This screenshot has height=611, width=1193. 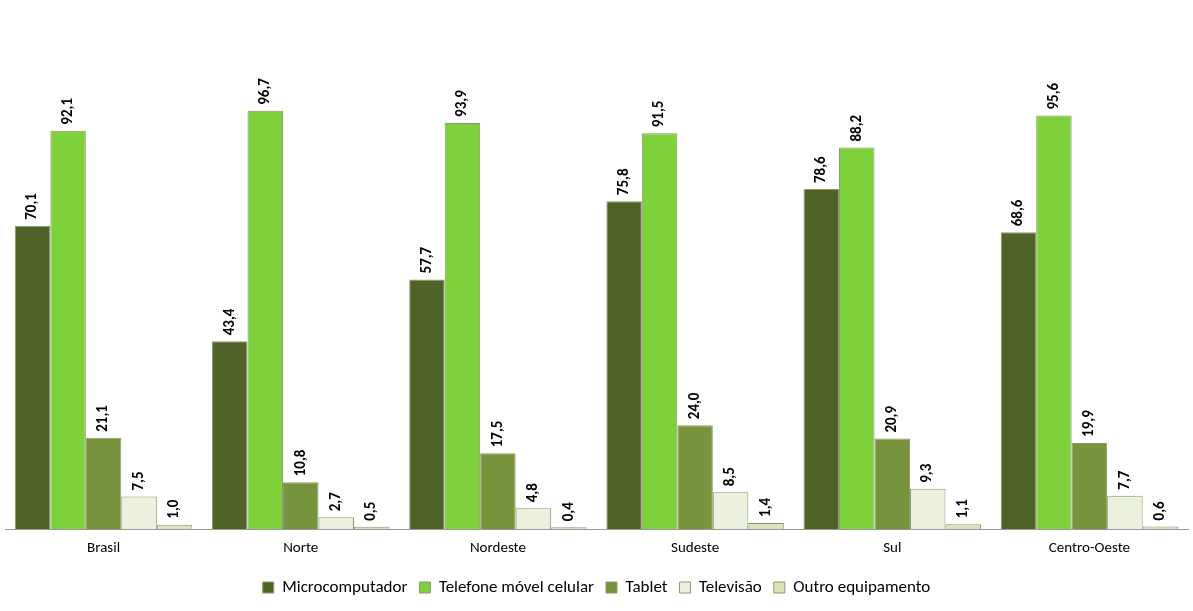 I want to click on legend-label: Outro equipamento, so click(x=862, y=586).